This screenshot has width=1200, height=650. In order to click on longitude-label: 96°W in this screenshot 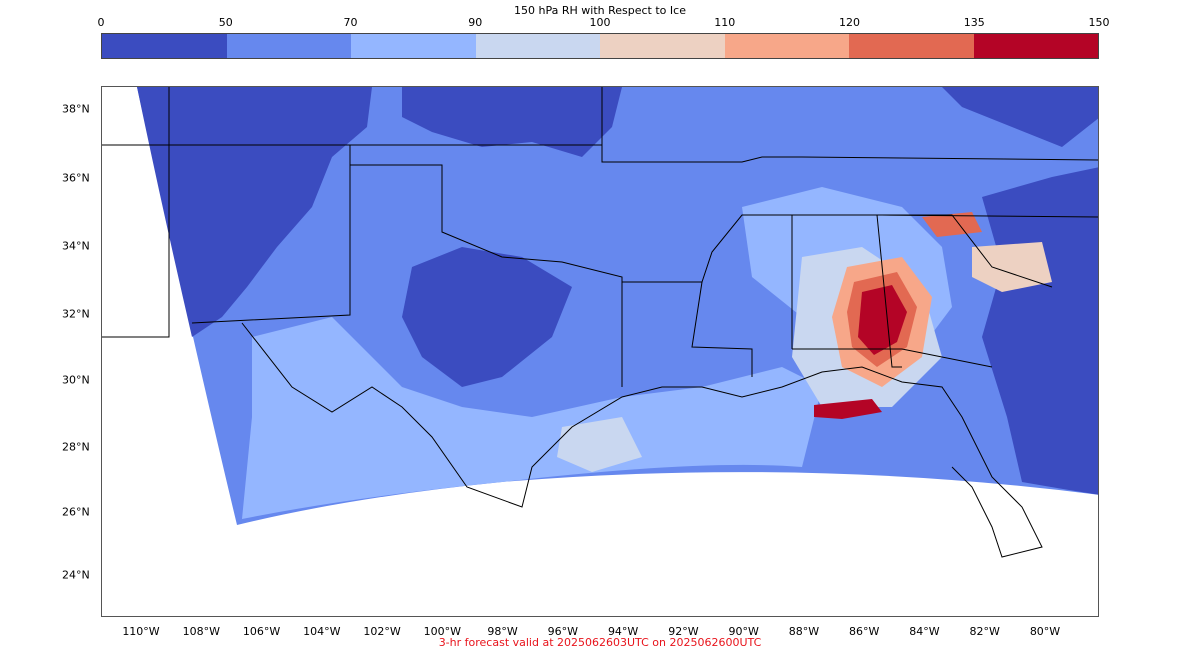, I will do `click(563, 631)`.